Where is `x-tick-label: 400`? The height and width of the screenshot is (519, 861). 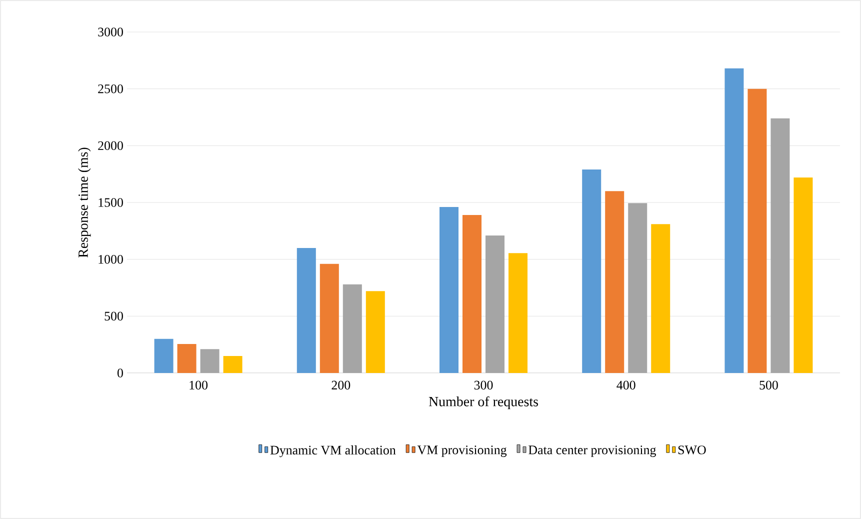 x-tick-label: 400 is located at coordinates (626, 385).